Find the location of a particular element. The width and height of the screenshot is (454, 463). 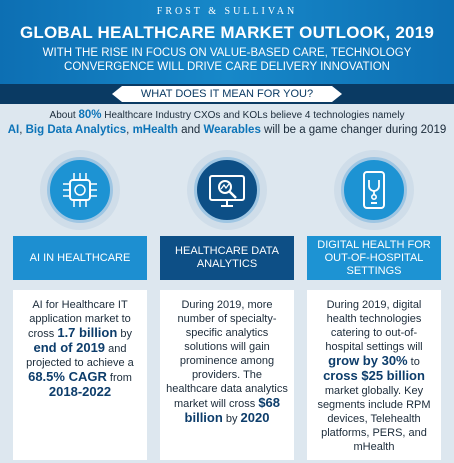

column-ai-label: AI IN HEALTHCARE is located at coordinates (80, 258).